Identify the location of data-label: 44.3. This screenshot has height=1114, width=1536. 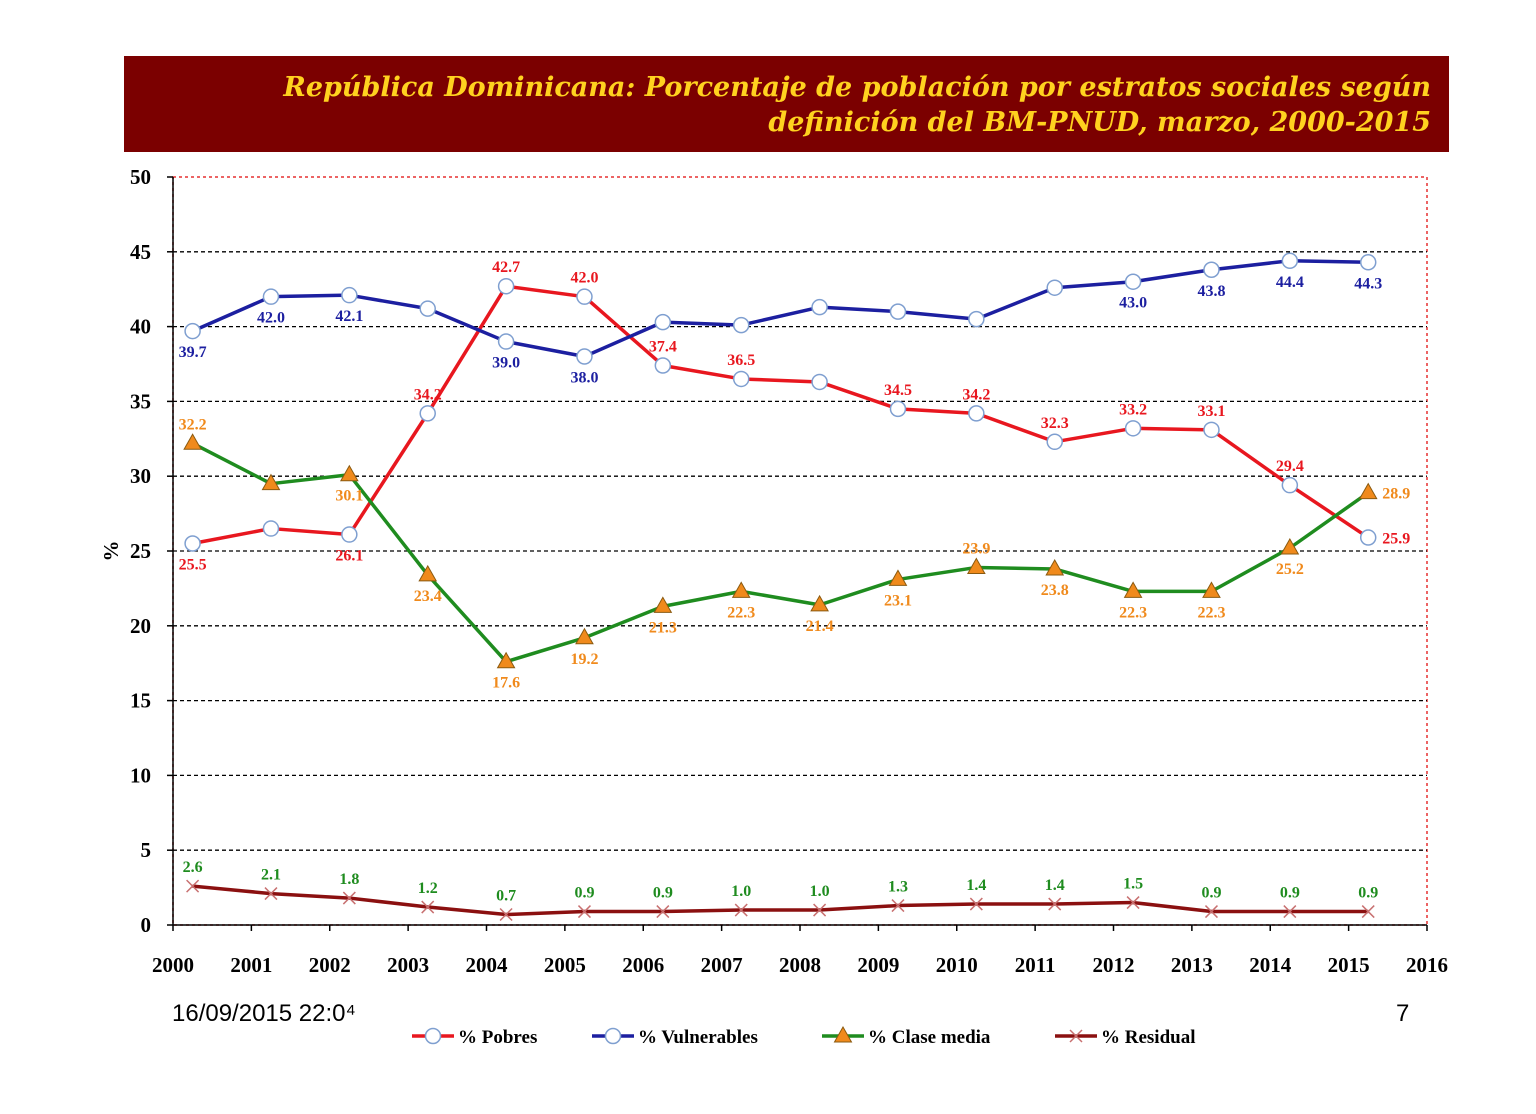
(1368, 283).